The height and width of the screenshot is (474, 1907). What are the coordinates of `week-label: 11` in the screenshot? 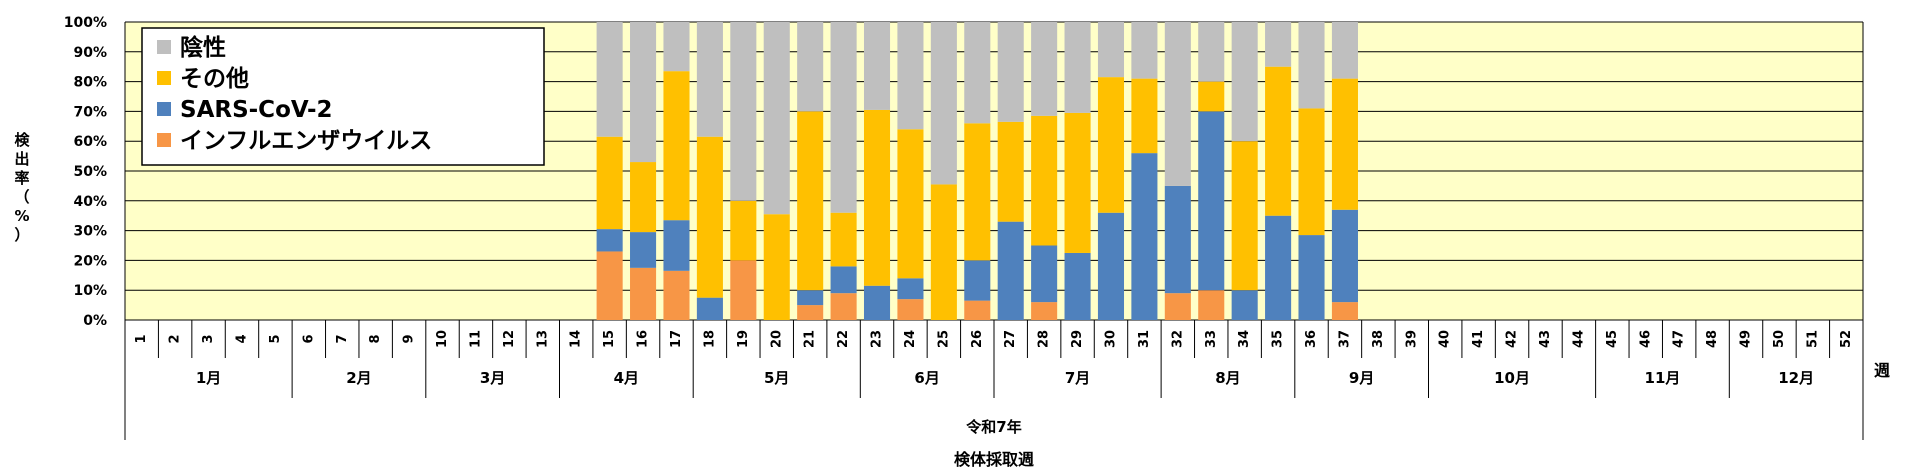 It's located at (475, 339).